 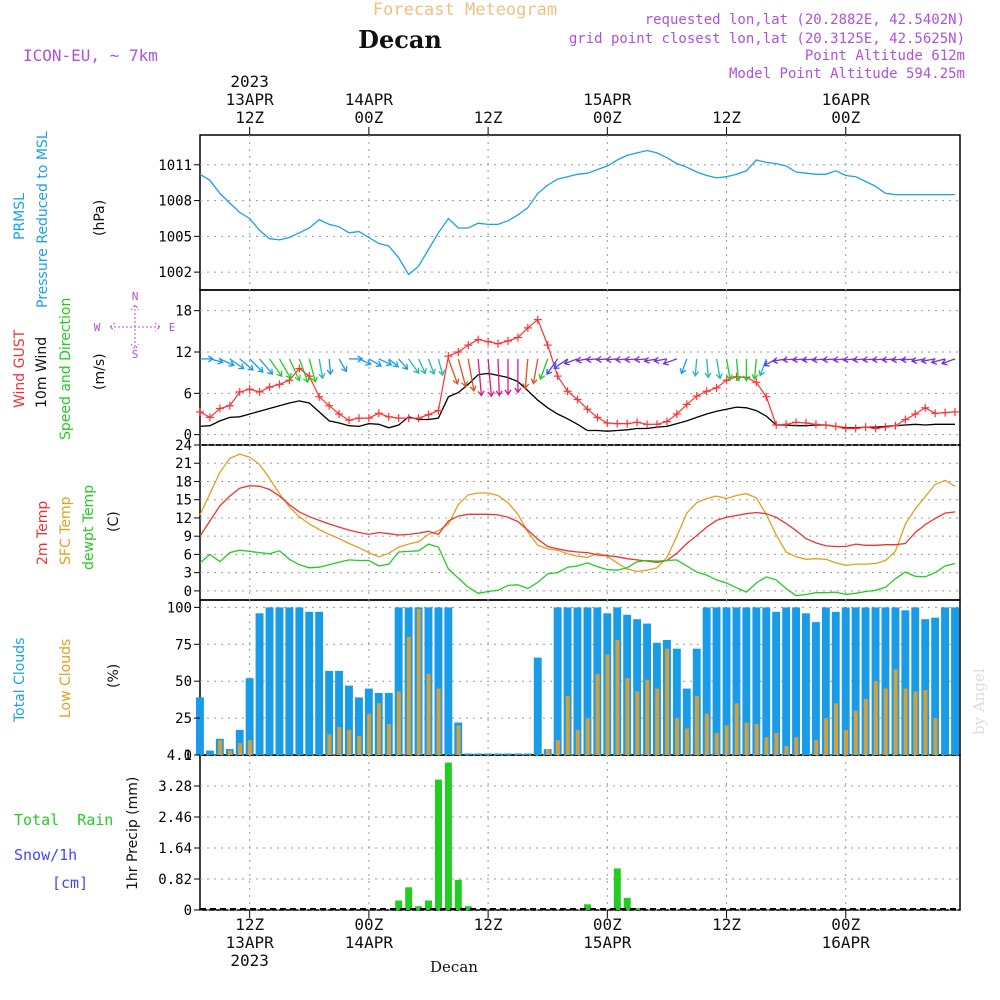 What do you see at coordinates (188, 436) in the screenshot?
I see `wind-y-tick-label: 0` at bounding box center [188, 436].